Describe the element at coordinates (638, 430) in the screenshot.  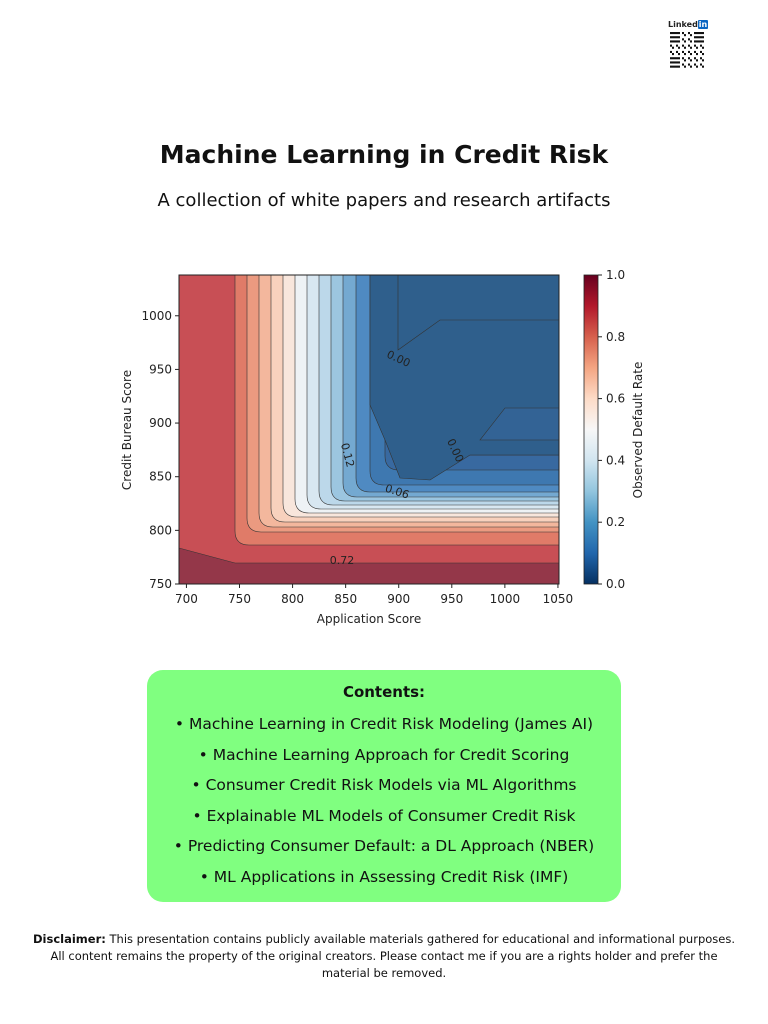
I see `colorbar-label: Observed Default Rate` at that location.